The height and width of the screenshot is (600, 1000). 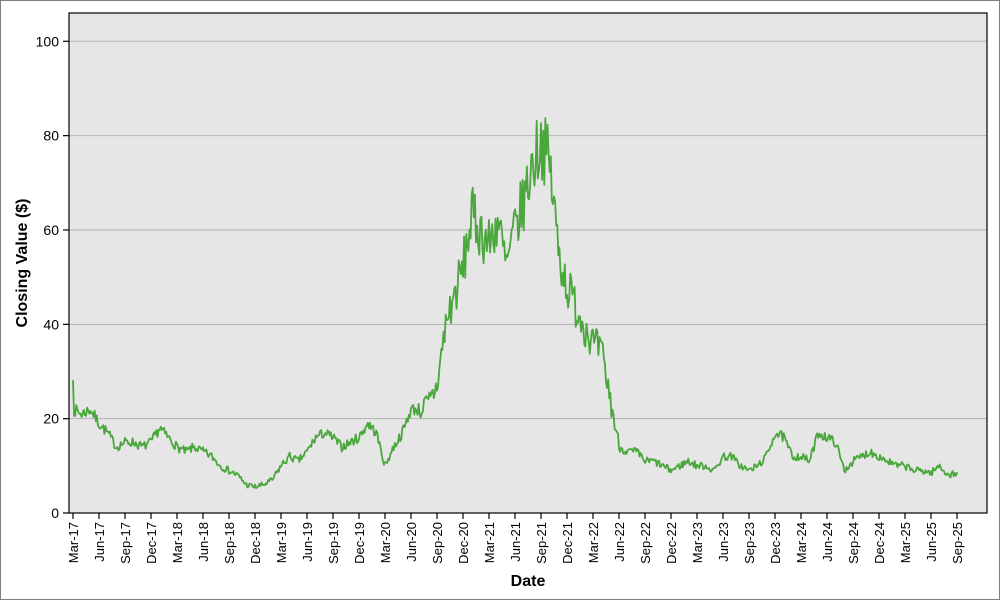 What do you see at coordinates (51, 324) in the screenshot?
I see `y-tick-label: 40` at bounding box center [51, 324].